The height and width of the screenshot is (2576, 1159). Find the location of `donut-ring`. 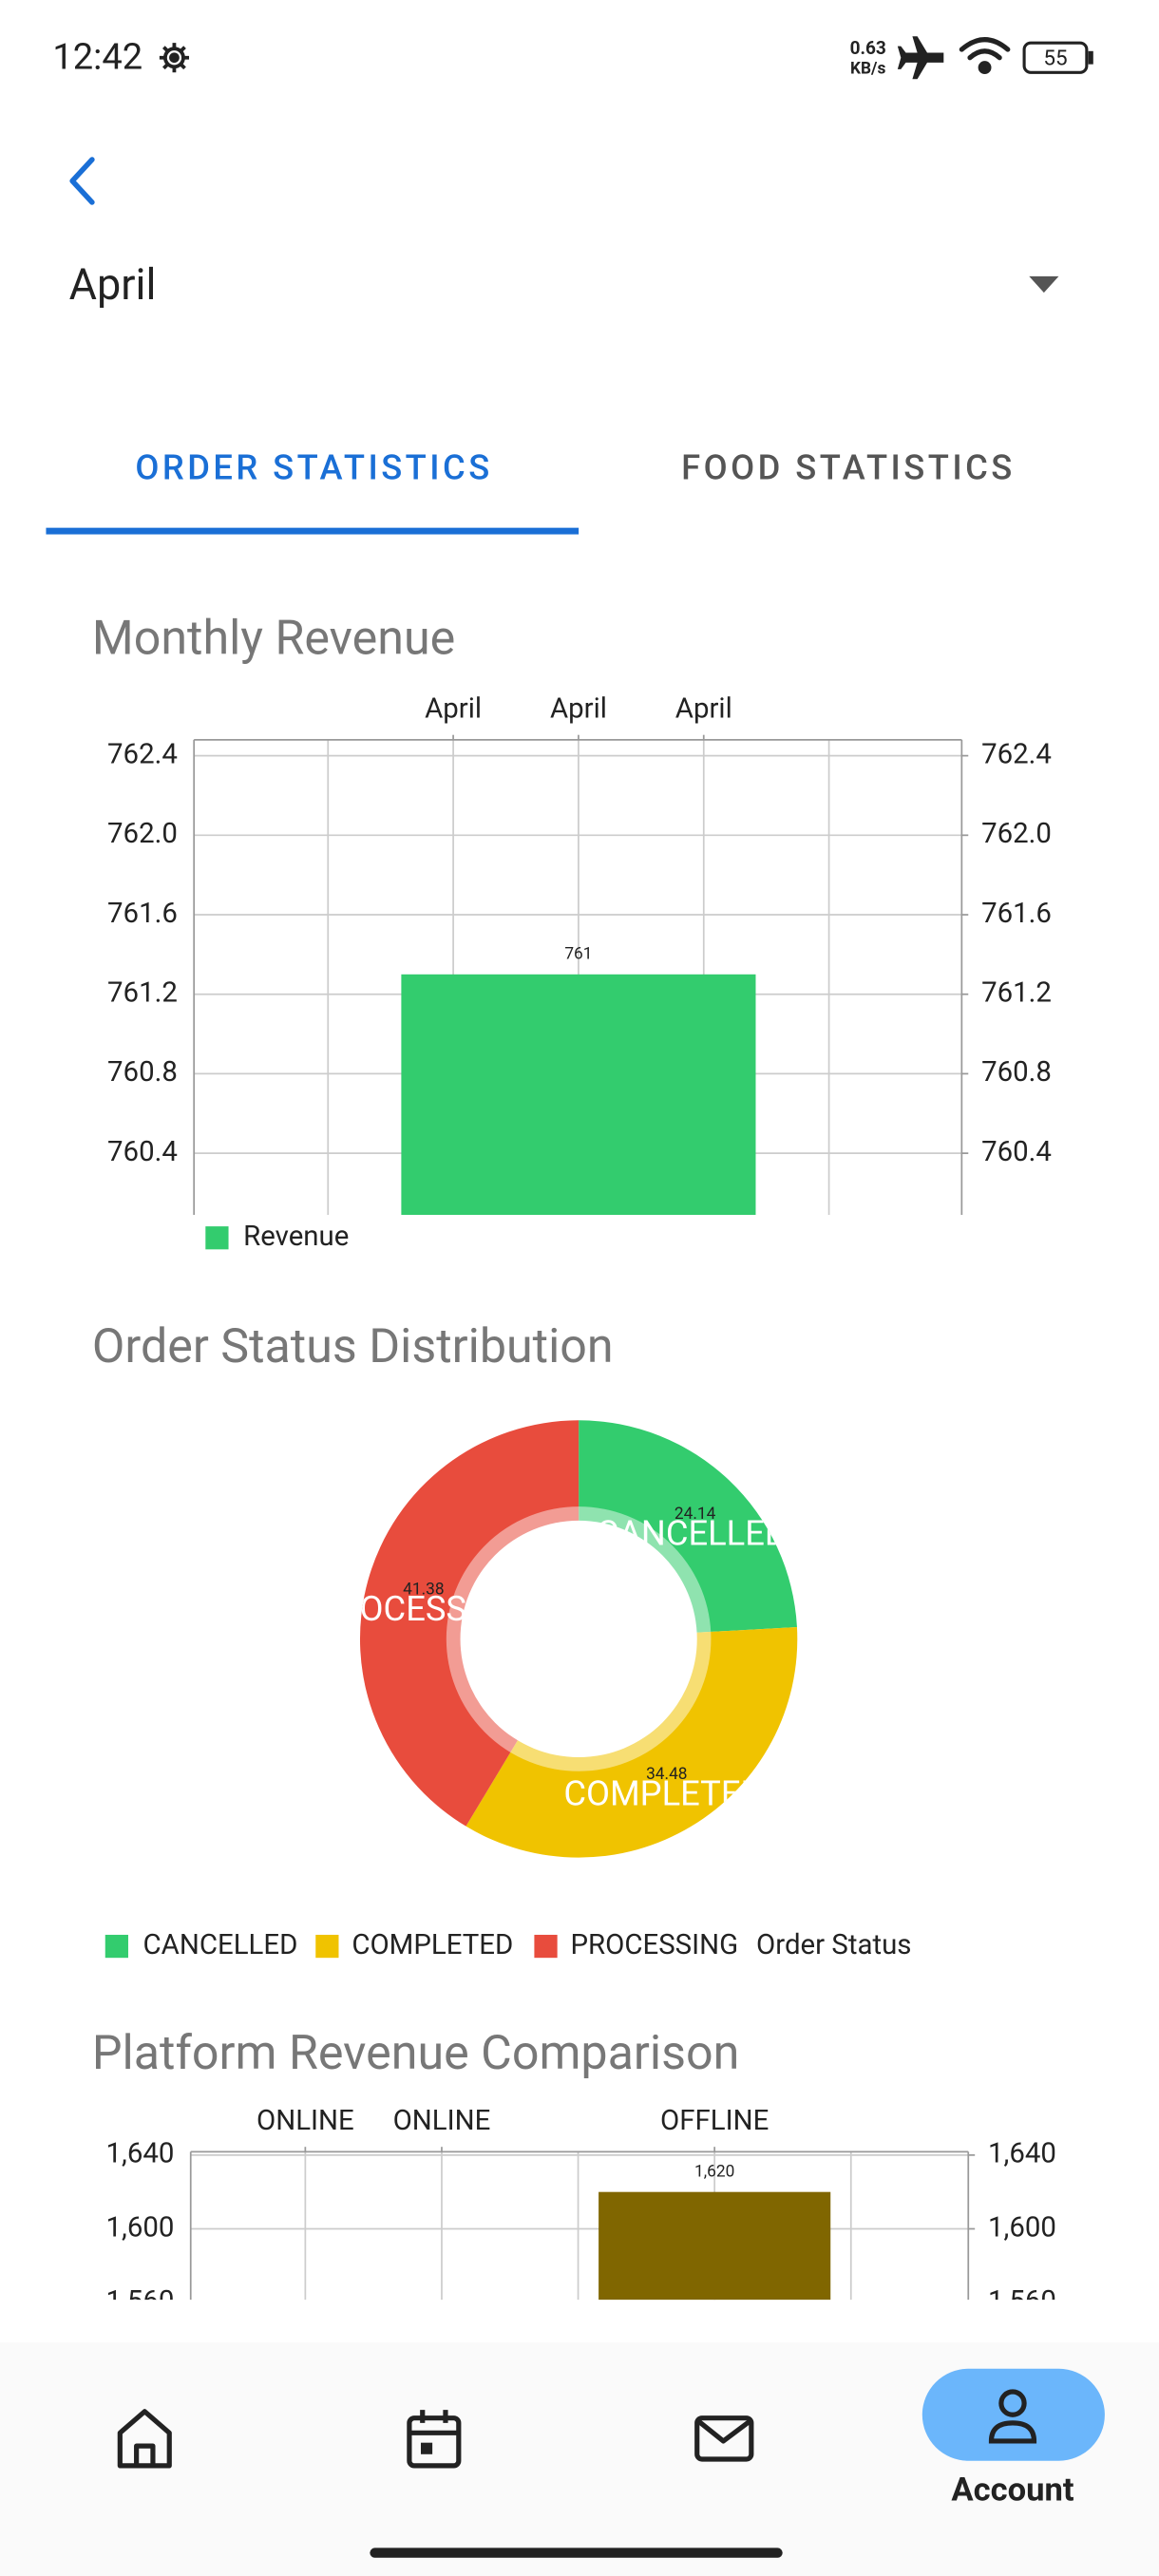

donut-ring is located at coordinates (579, 1638).